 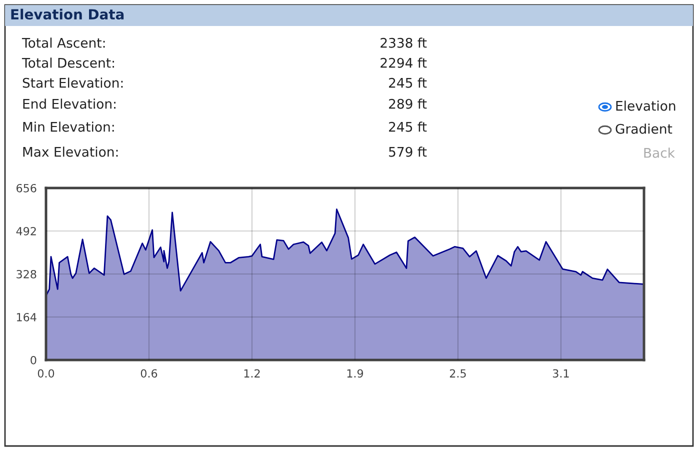 I want to click on text: Gradient, so click(x=644, y=129).